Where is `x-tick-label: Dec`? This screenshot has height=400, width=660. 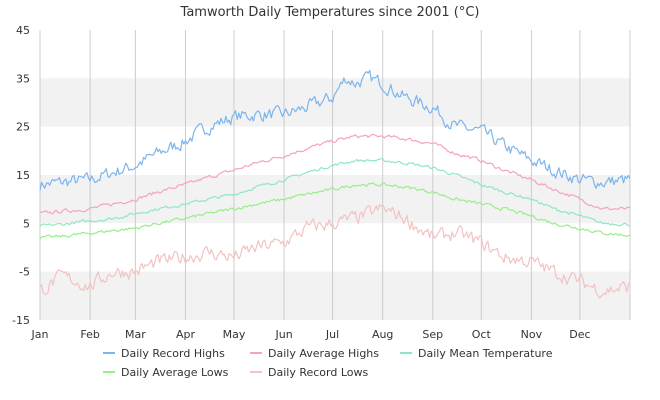 x-tick-label: Dec is located at coordinates (579, 334).